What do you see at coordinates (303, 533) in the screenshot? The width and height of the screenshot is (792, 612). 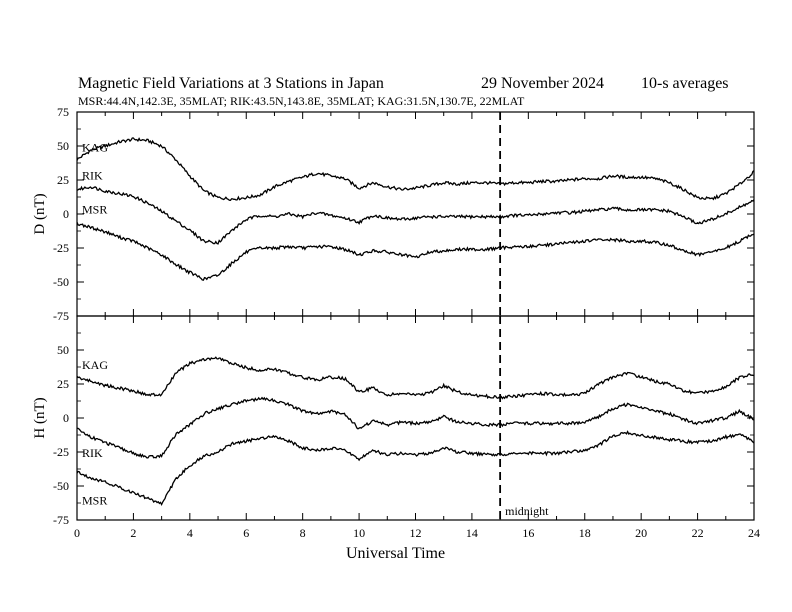 I see `x-tick-label: 8` at bounding box center [303, 533].